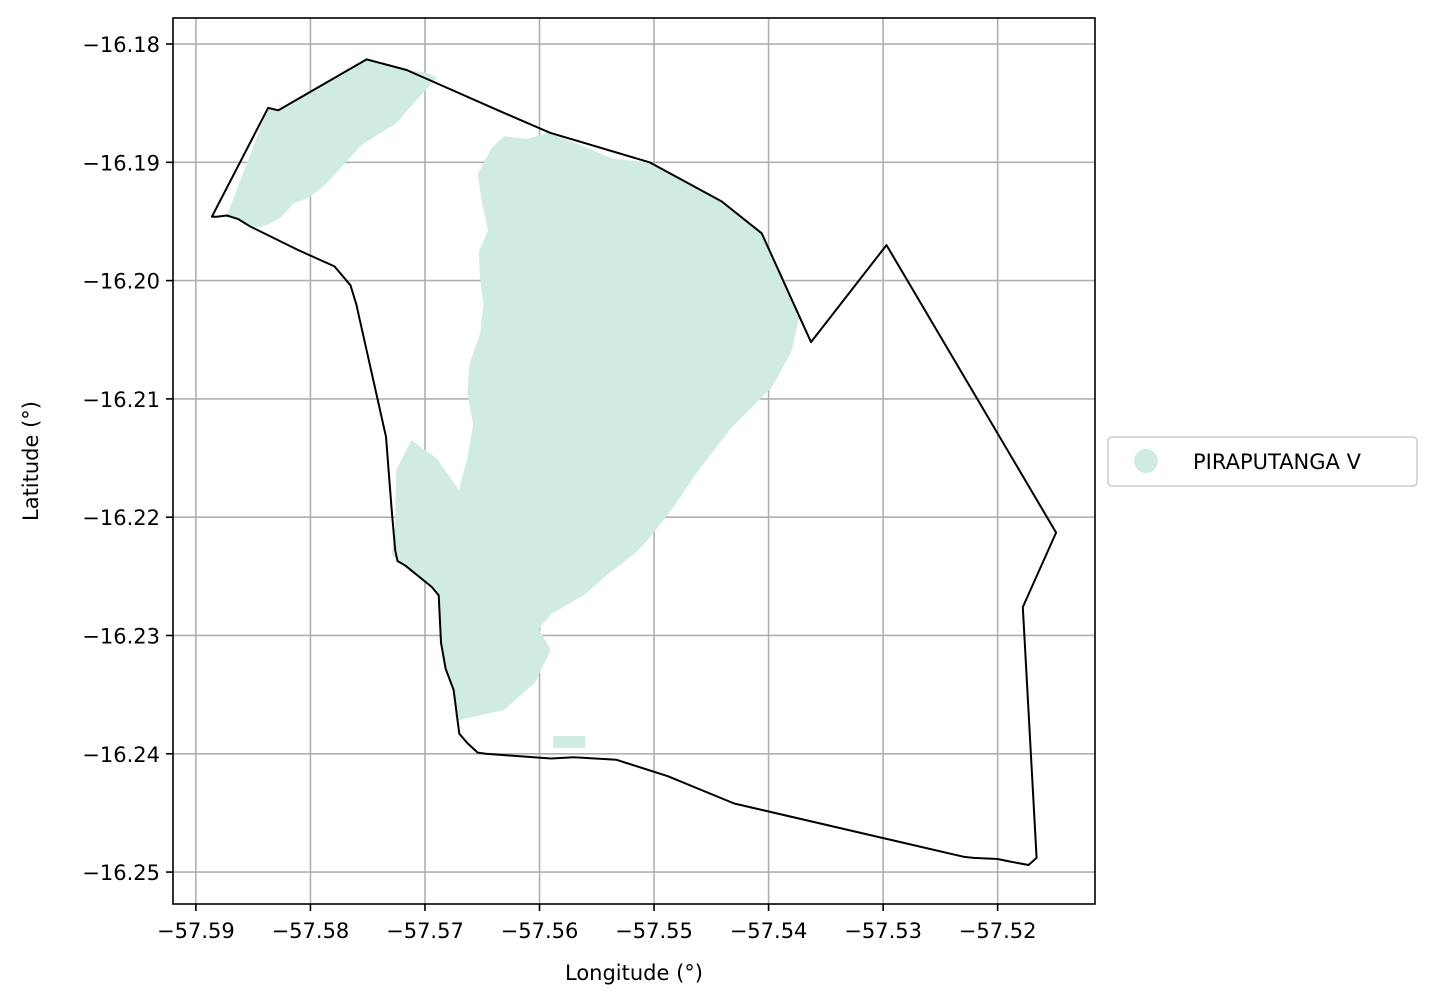  I want to click on legend: PIRAPUTANGA V, so click(1262, 461).